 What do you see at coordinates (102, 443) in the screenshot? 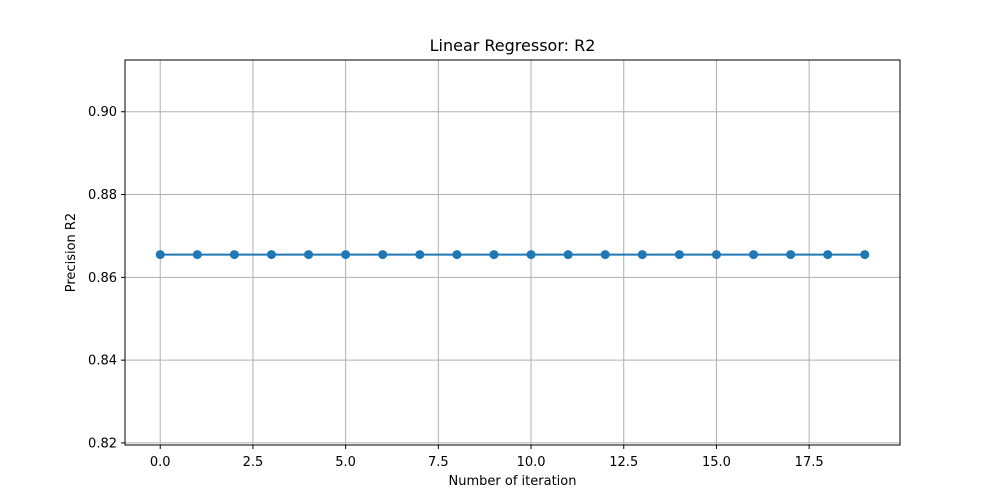
I see `y-tick-label: 0.82` at bounding box center [102, 443].